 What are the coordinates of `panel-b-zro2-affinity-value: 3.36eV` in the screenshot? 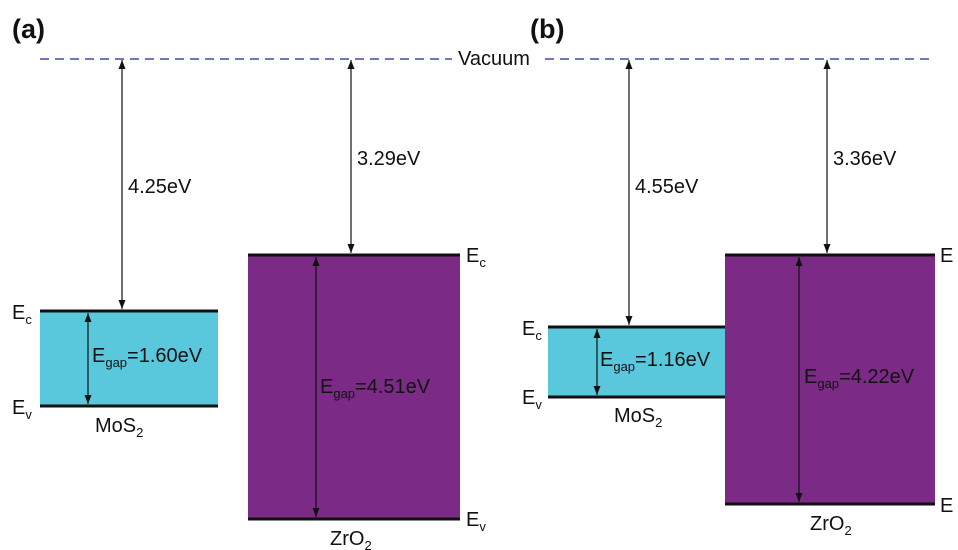 It's located at (865, 159).